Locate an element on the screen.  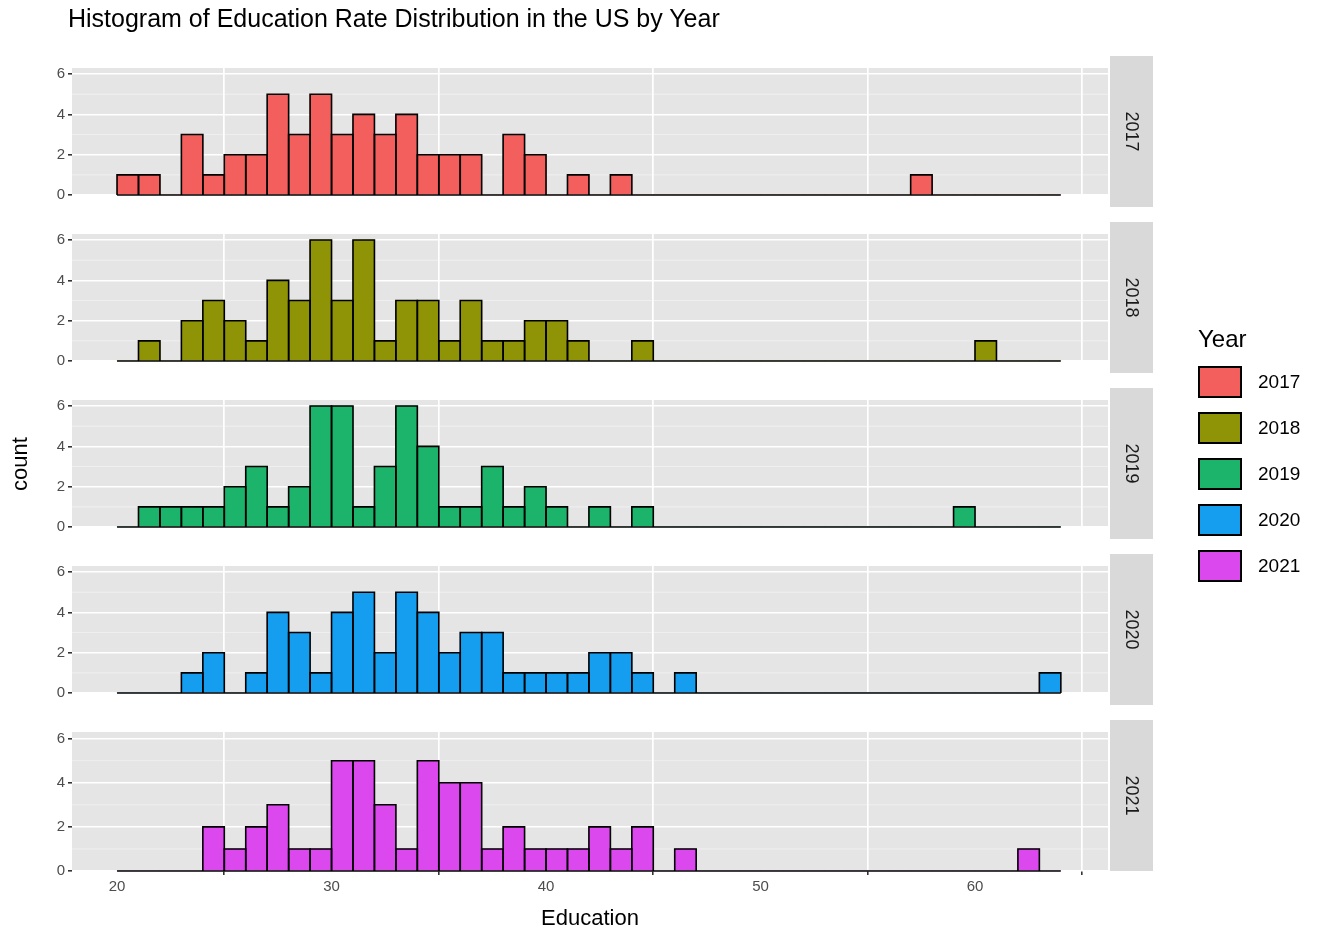
chart-title: Histogram of Education Rate Distribution in the US by Year is located at coordinates (394, 18).